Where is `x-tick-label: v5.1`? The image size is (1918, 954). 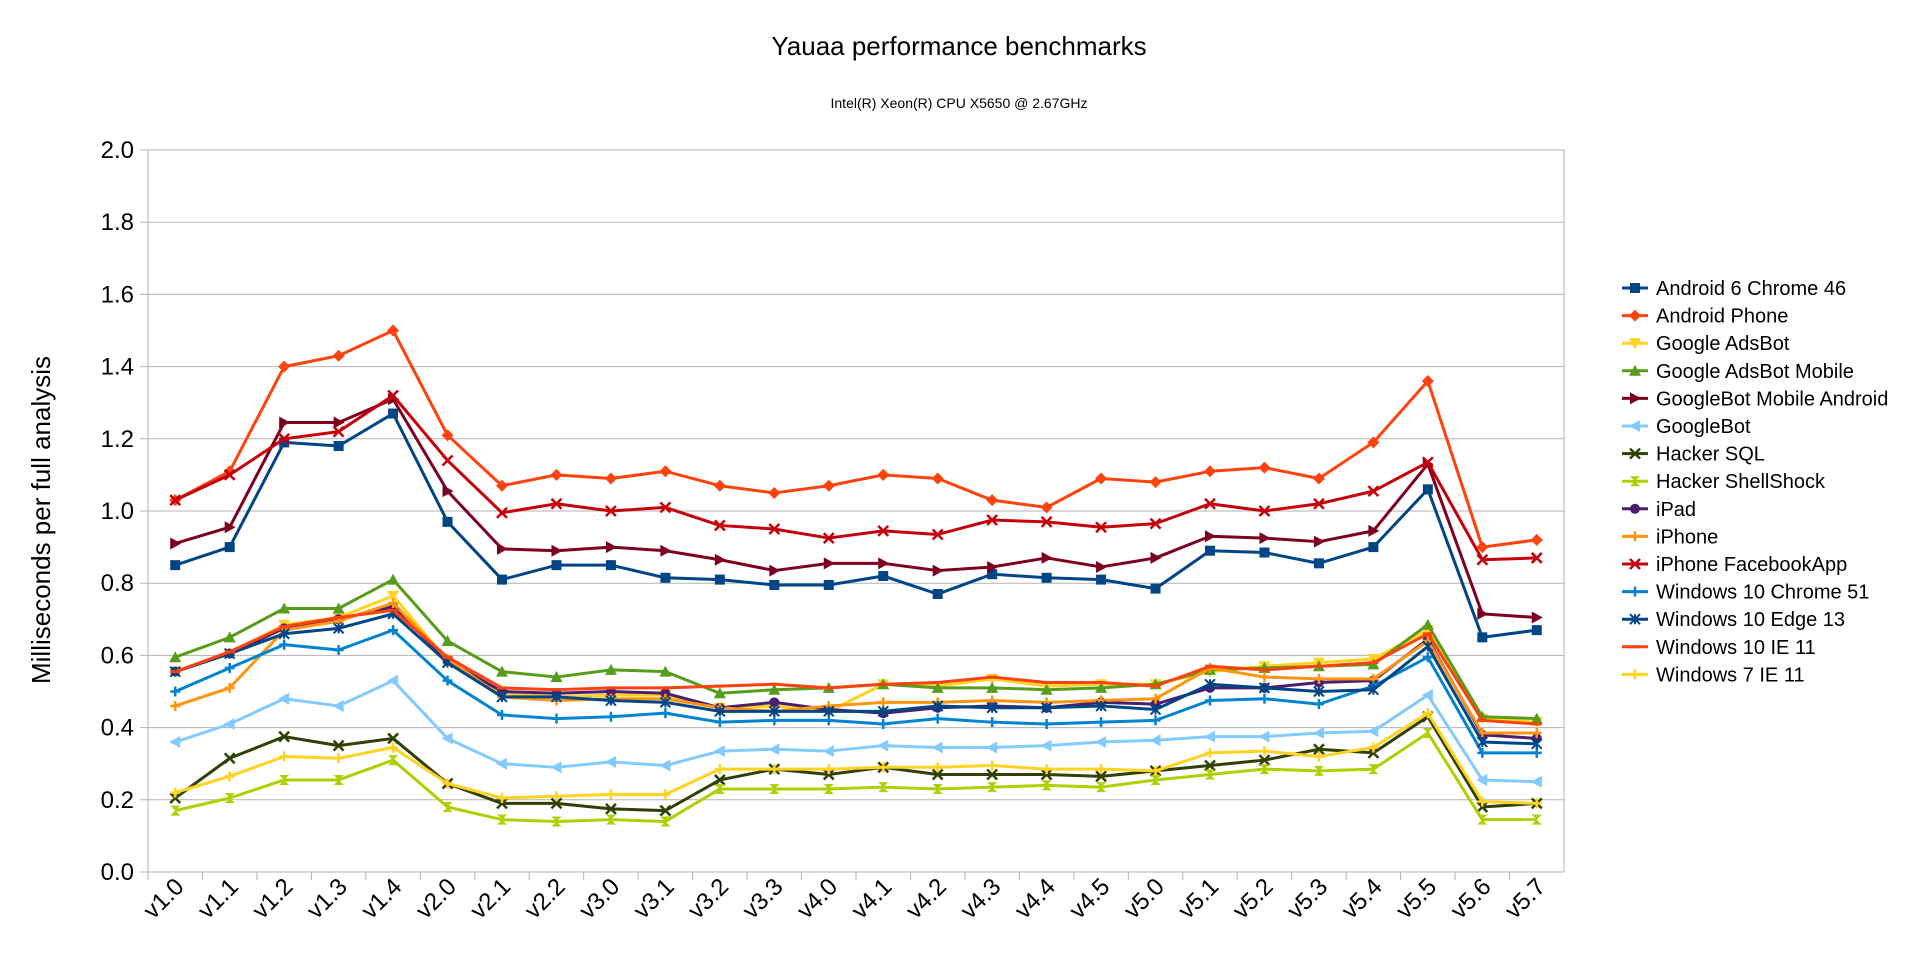 x-tick-label: v5.1 is located at coordinates (1198, 898).